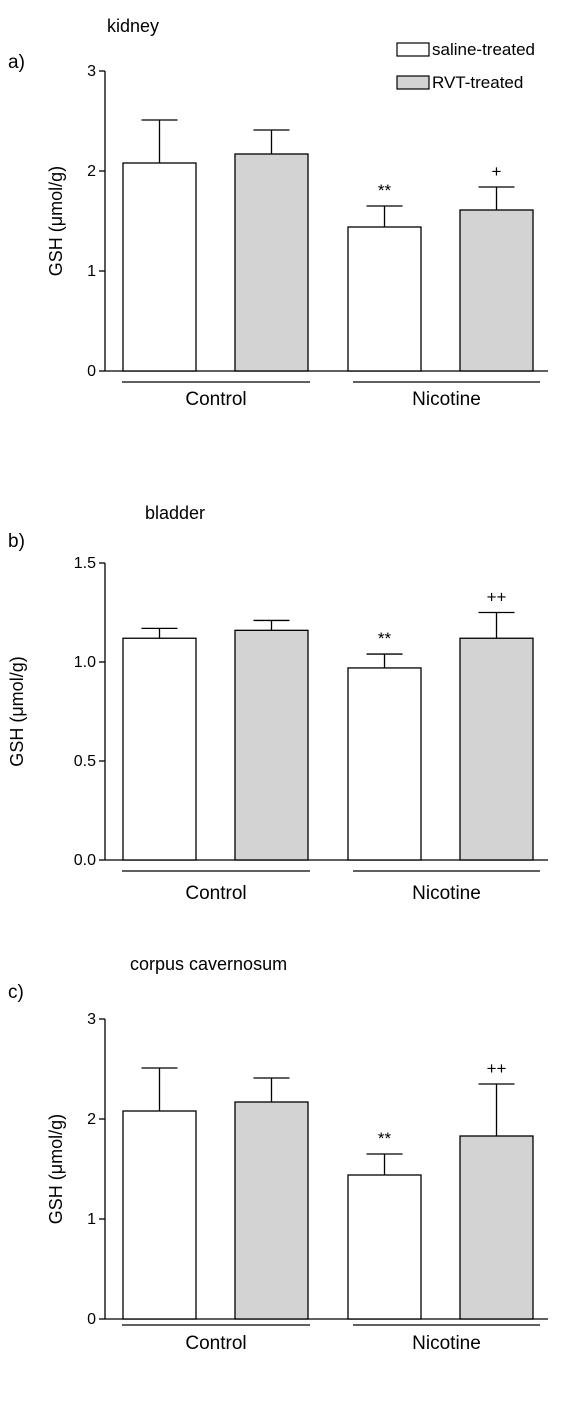 This screenshot has height=1407, width=576. What do you see at coordinates (16, 62) in the screenshot?
I see `panel-label: a)` at bounding box center [16, 62].